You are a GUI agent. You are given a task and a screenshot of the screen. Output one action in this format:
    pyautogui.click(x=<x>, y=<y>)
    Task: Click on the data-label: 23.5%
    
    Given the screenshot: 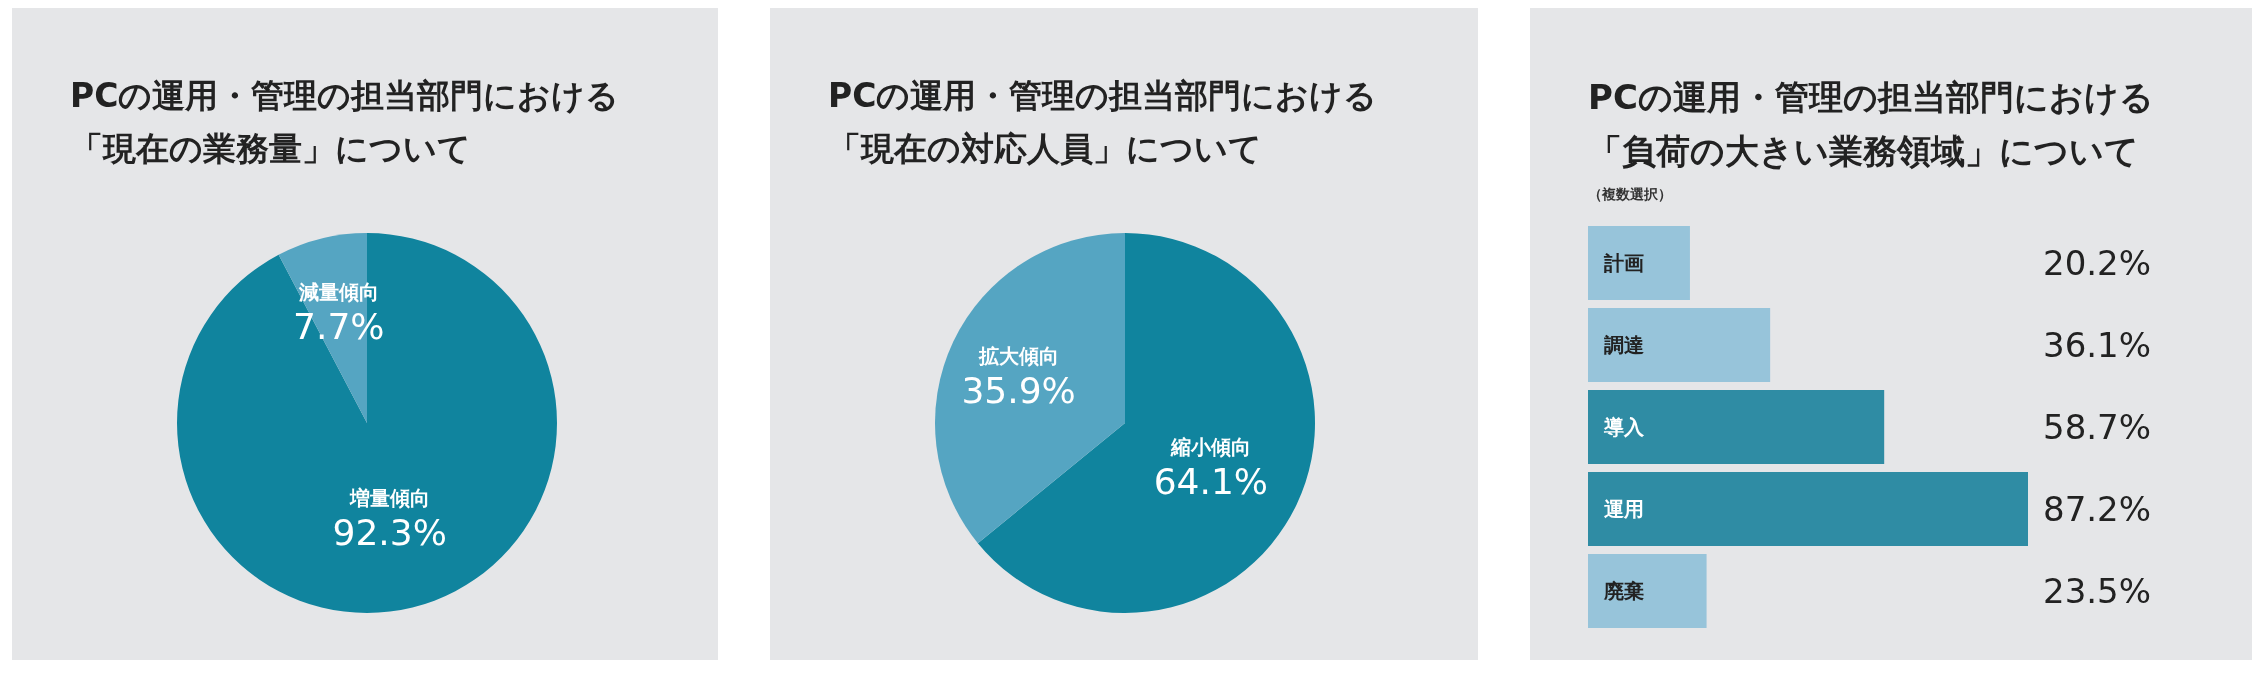 What is the action you would take?
    pyautogui.click(x=2097, y=591)
    